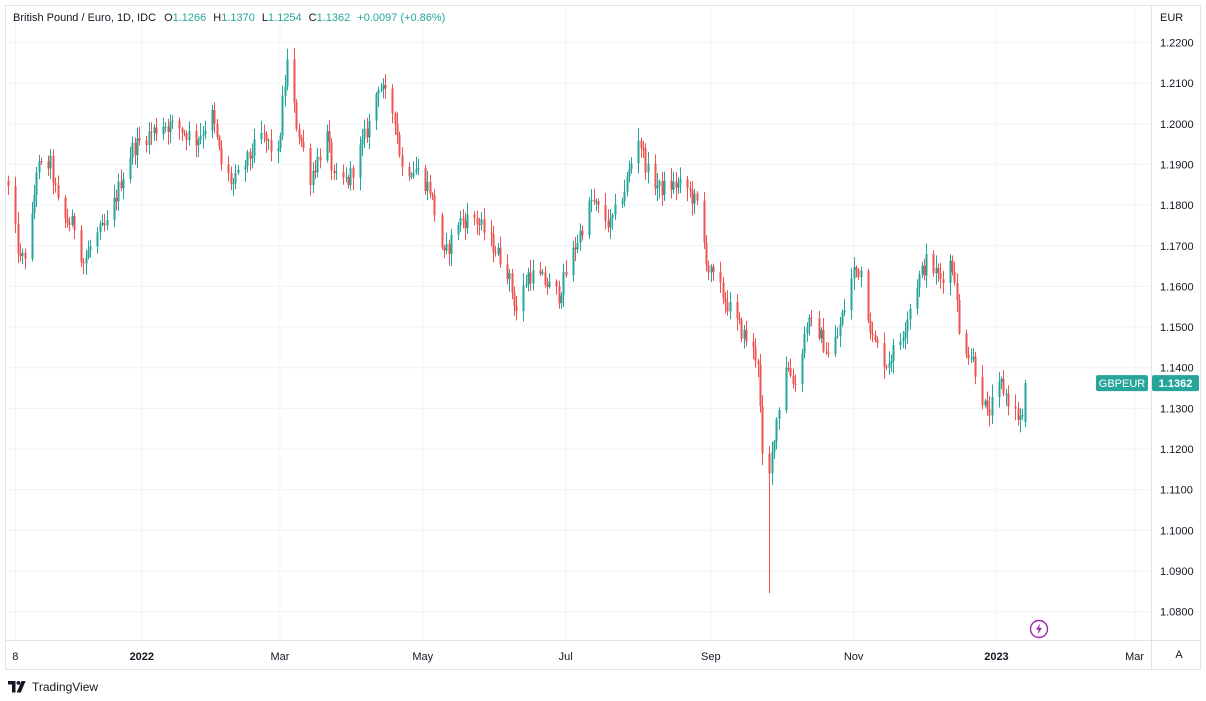 Image resolution: width=1206 pixels, height=701 pixels. Describe the element at coordinates (142, 657) in the screenshot. I see `x-tick-label: 2022` at that location.